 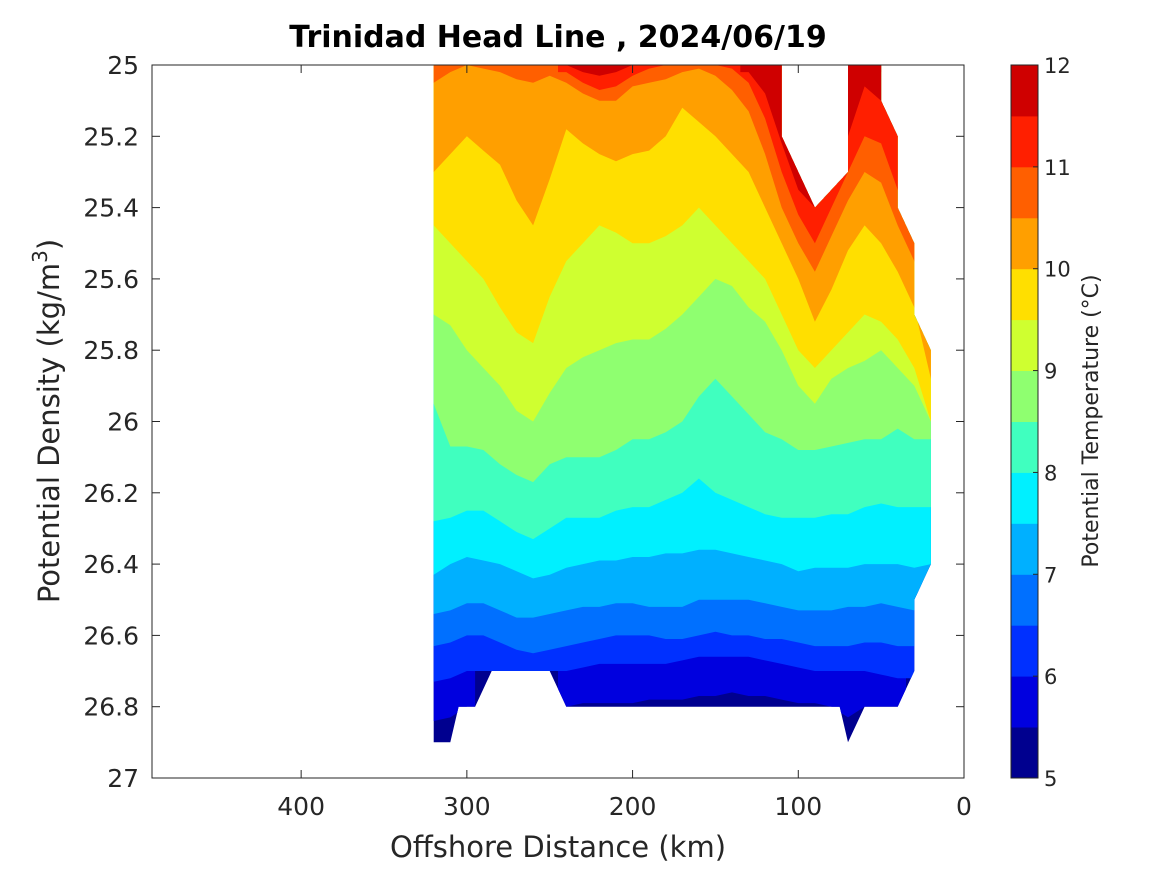 I want to click on colorbar: 5 6 7 8 9 10 11 12, so click(x=1041, y=422).